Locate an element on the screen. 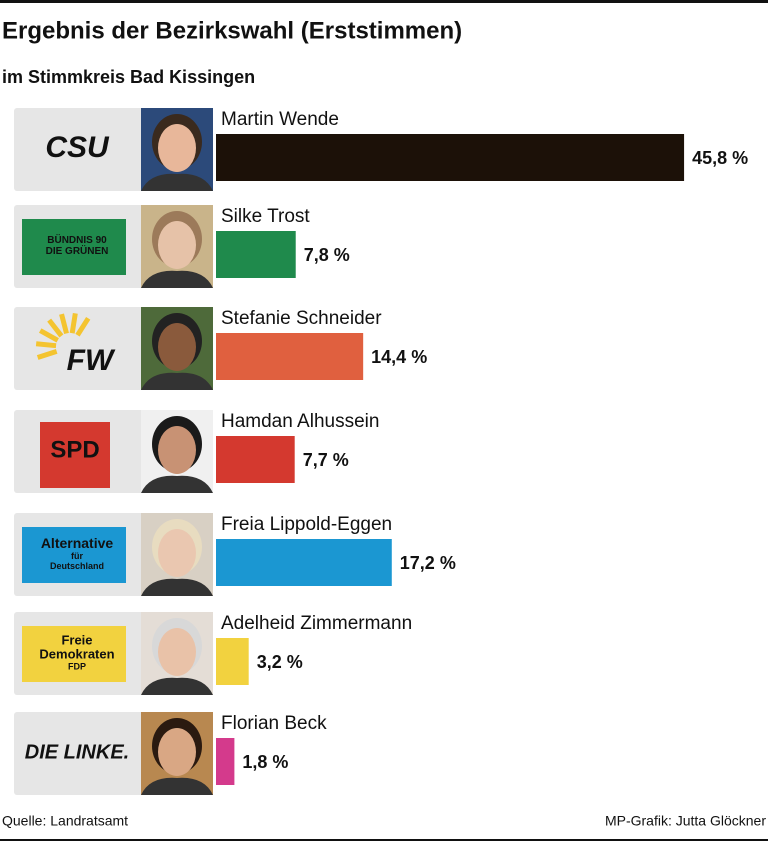 The height and width of the screenshot is (842, 768). party-logo-text: FDP is located at coordinates (77, 667).